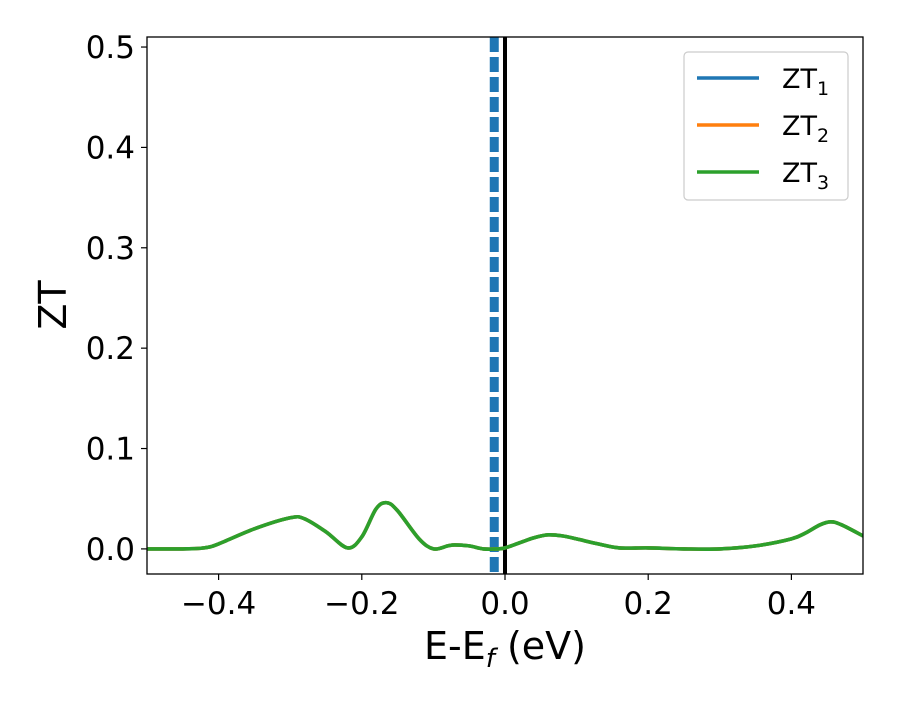 Image resolution: width=900 pixels, height=705 pixels. Describe the element at coordinates (805, 82) in the screenshot. I see `legend-label-zt1: ZT1` at that location.